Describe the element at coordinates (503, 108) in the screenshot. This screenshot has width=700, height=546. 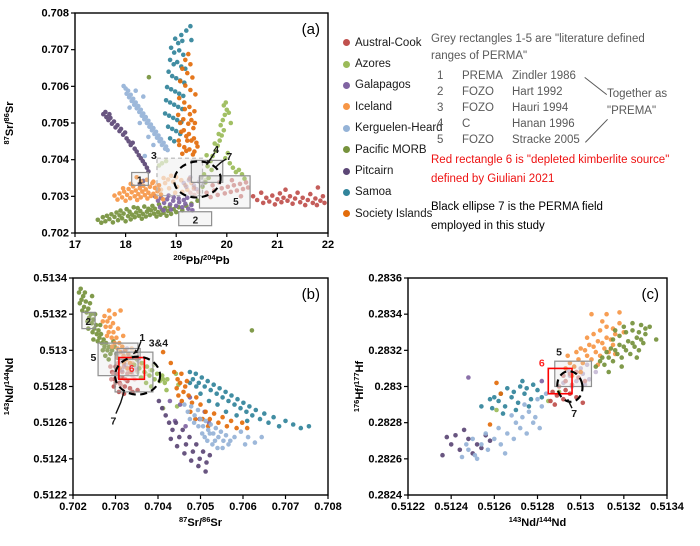
I see `list-item: 3 FOZO Hauri 1994` at that location.